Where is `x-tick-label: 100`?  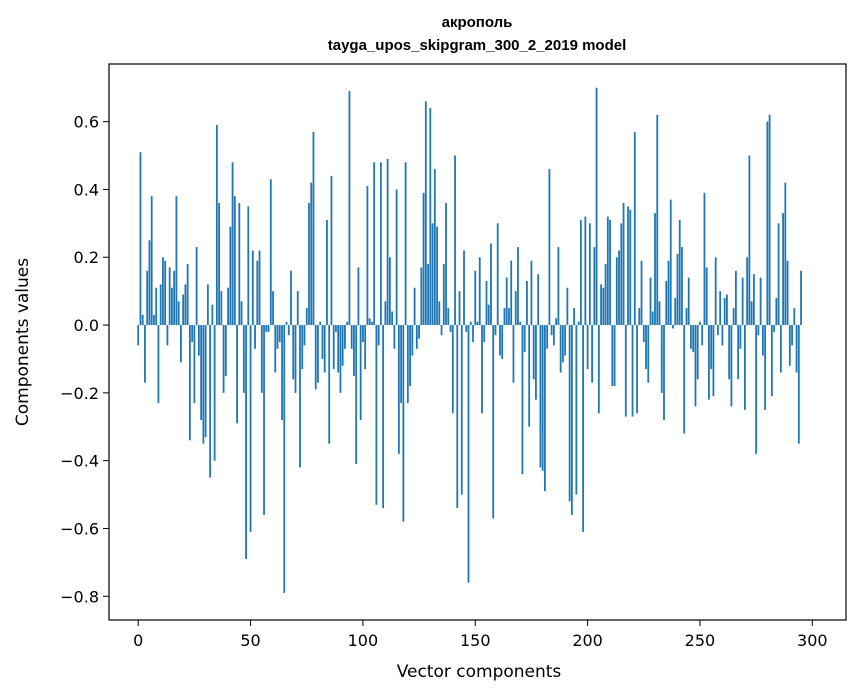 x-tick-label: 100 is located at coordinates (363, 640).